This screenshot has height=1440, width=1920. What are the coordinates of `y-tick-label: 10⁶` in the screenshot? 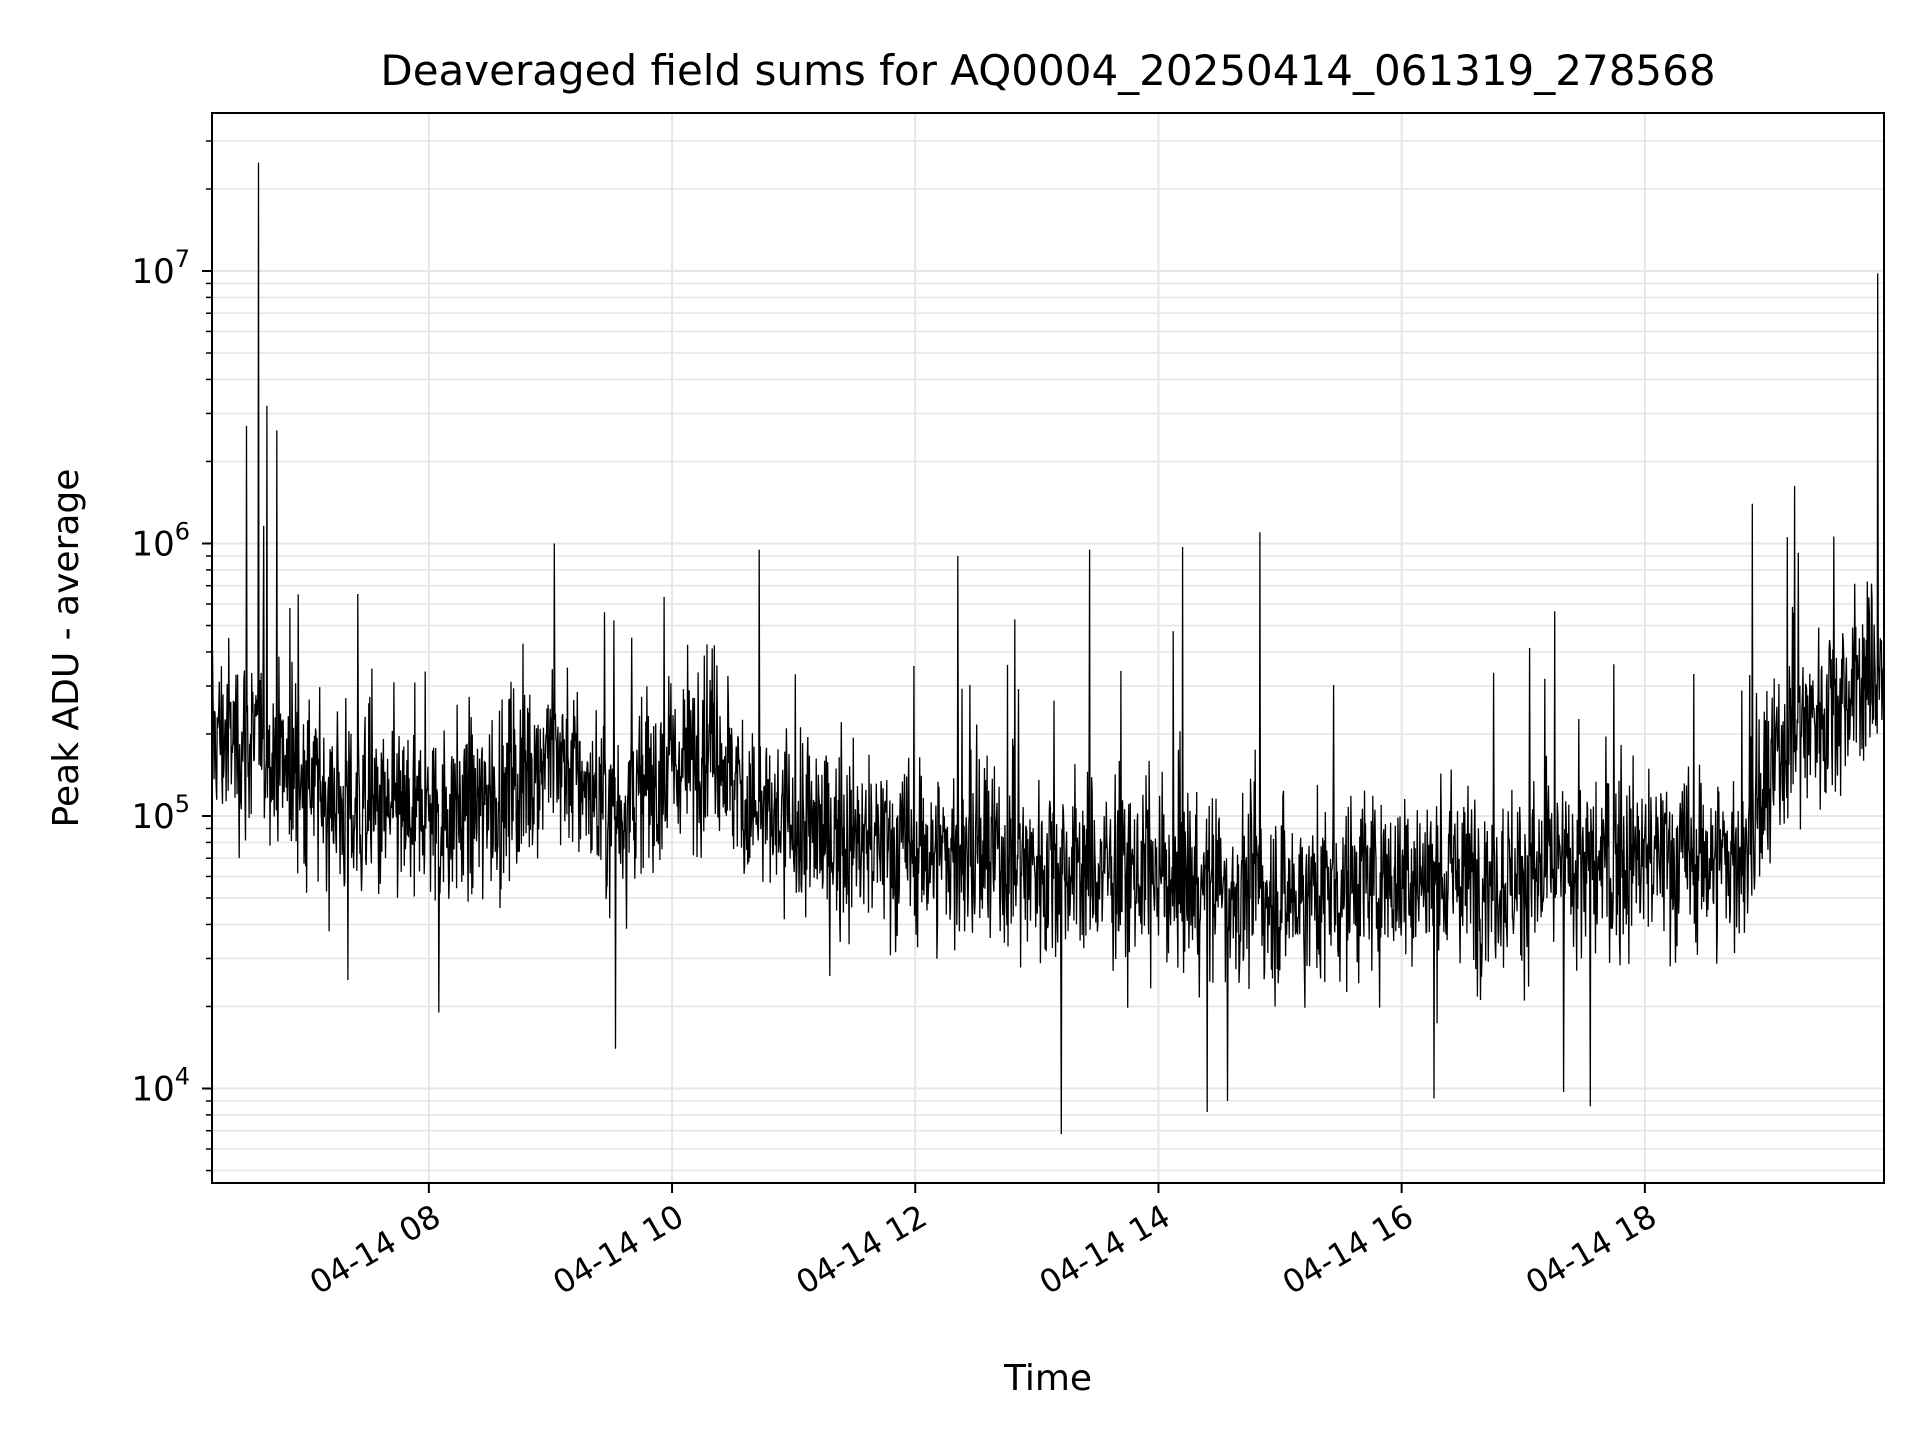 It's located at (160, 540).